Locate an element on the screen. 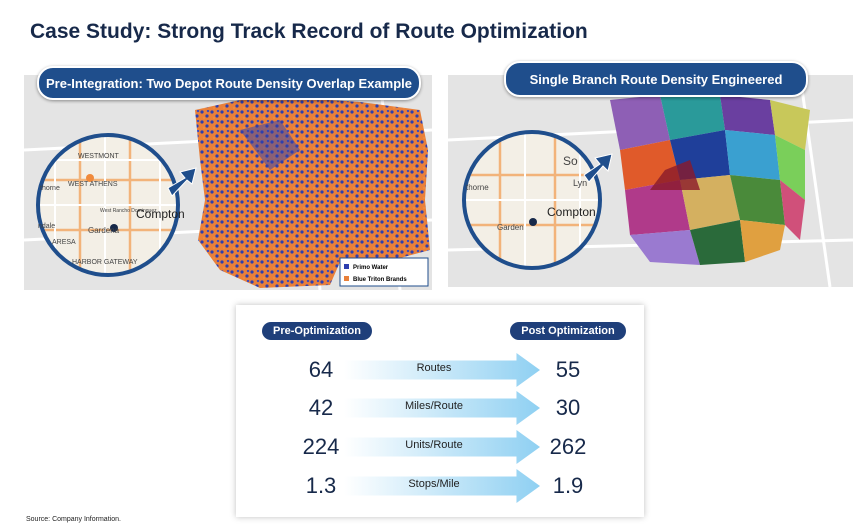  panel-label: Single Branch Route Density Engineered is located at coordinates (656, 79).